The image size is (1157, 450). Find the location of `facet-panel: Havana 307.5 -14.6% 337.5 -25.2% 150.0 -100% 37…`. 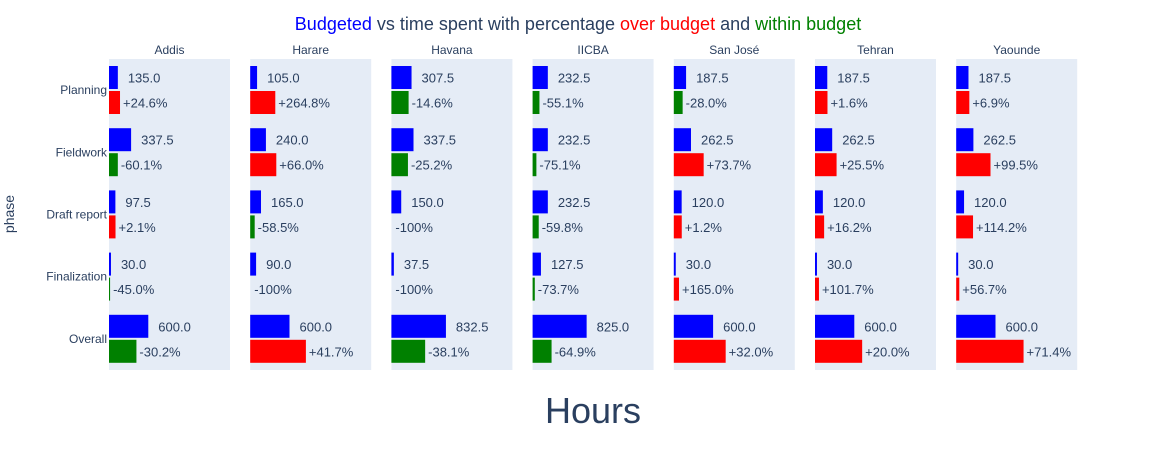

facet-panel: Havana 307.5 -14.6% 337.5 -25.2% 150.0 -100% 37… is located at coordinates (452, 206).